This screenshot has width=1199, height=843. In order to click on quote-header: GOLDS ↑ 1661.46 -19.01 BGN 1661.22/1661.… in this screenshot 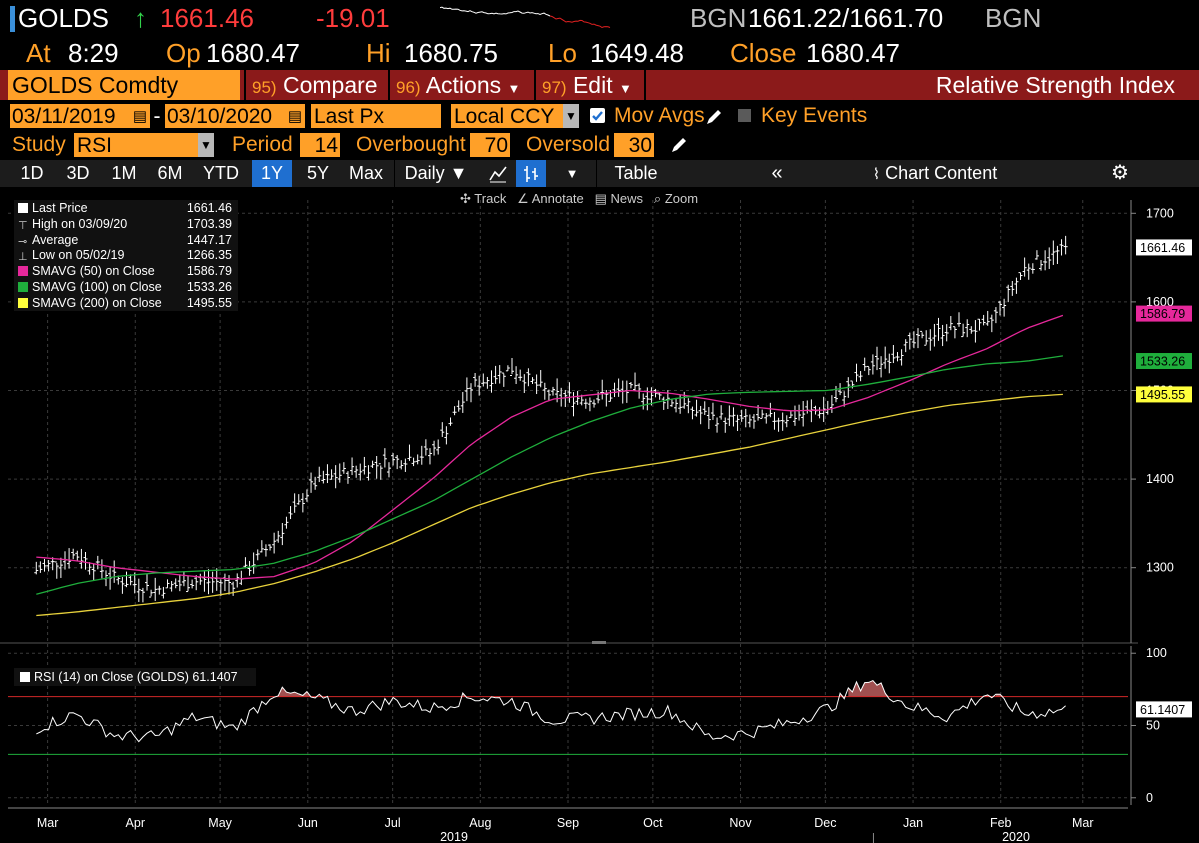, I will do `click(599, 18)`.